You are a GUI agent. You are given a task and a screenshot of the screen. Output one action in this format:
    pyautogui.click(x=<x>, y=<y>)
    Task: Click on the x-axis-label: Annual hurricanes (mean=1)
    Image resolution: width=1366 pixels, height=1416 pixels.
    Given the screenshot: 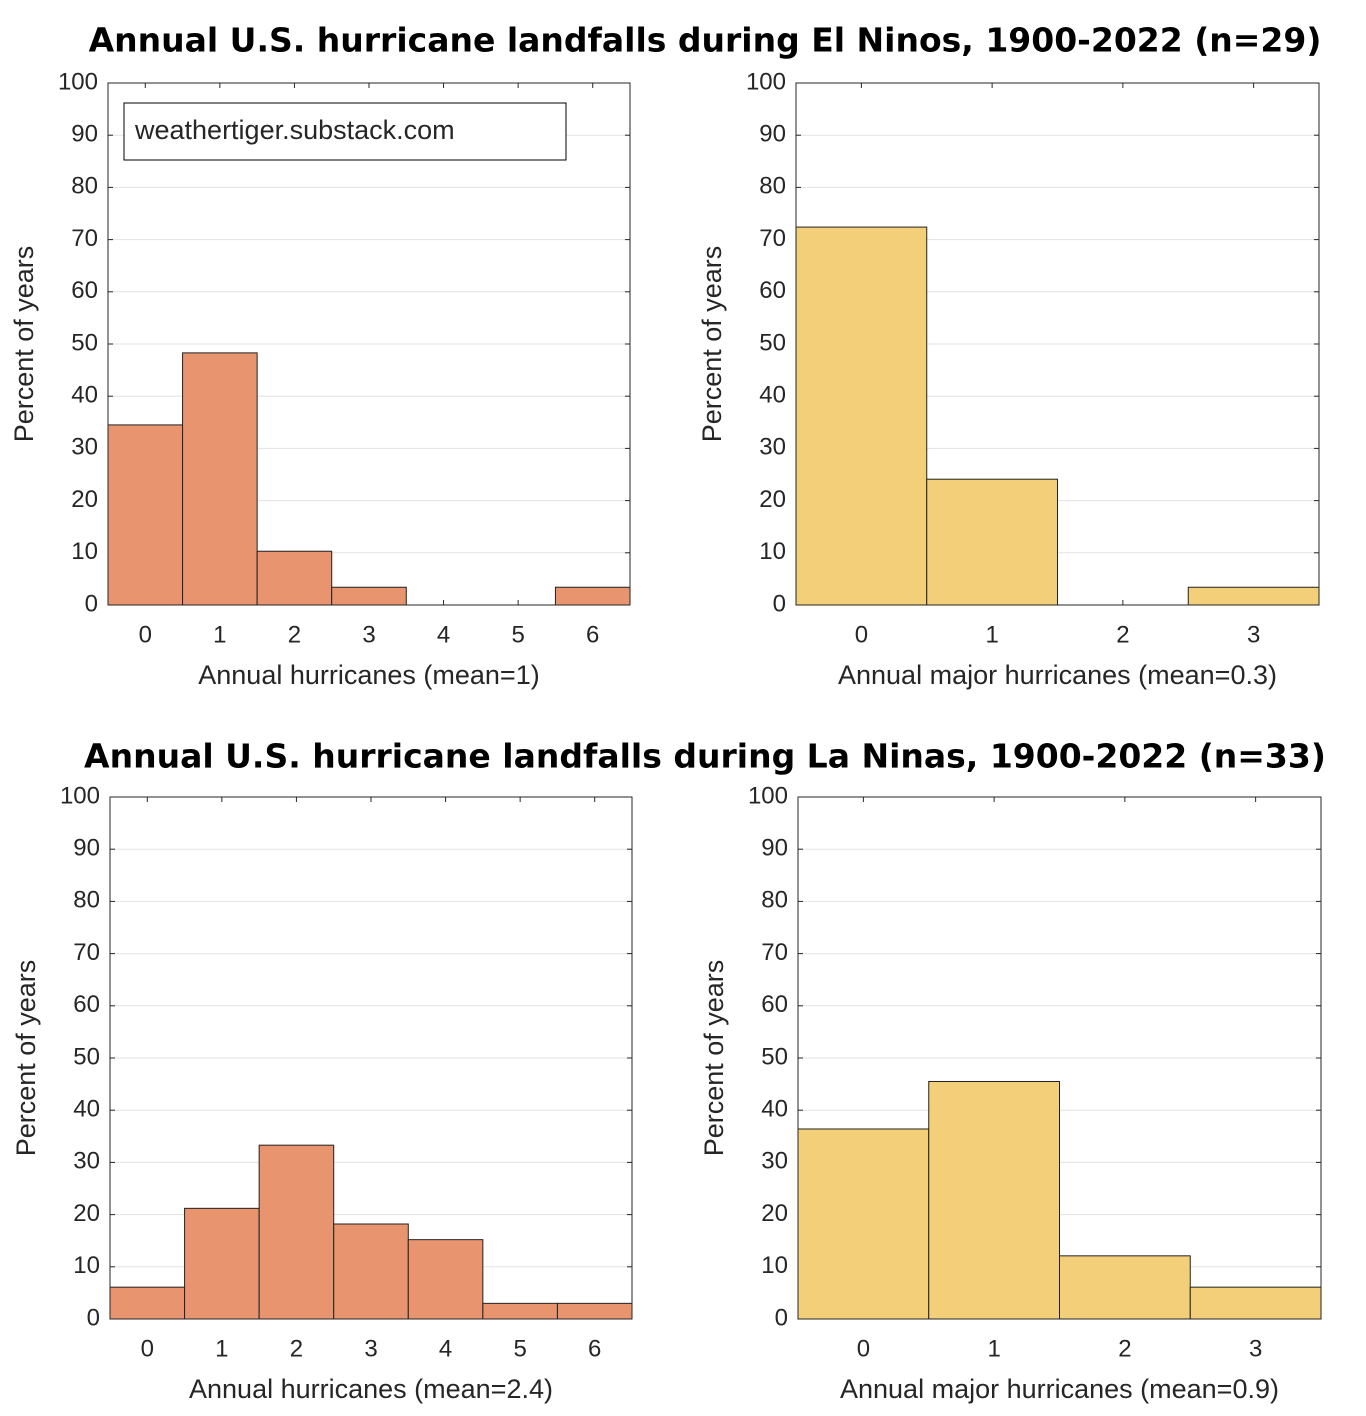 What is the action you would take?
    pyautogui.click(x=368, y=675)
    